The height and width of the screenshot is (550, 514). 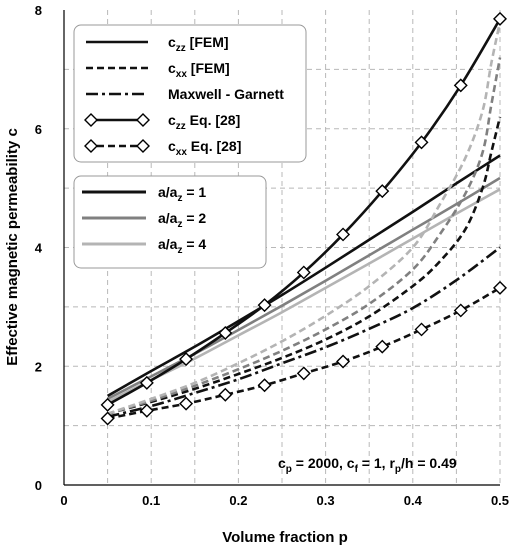 What do you see at coordinates (38, 366) in the screenshot?
I see `y-tick-label: 2` at bounding box center [38, 366].